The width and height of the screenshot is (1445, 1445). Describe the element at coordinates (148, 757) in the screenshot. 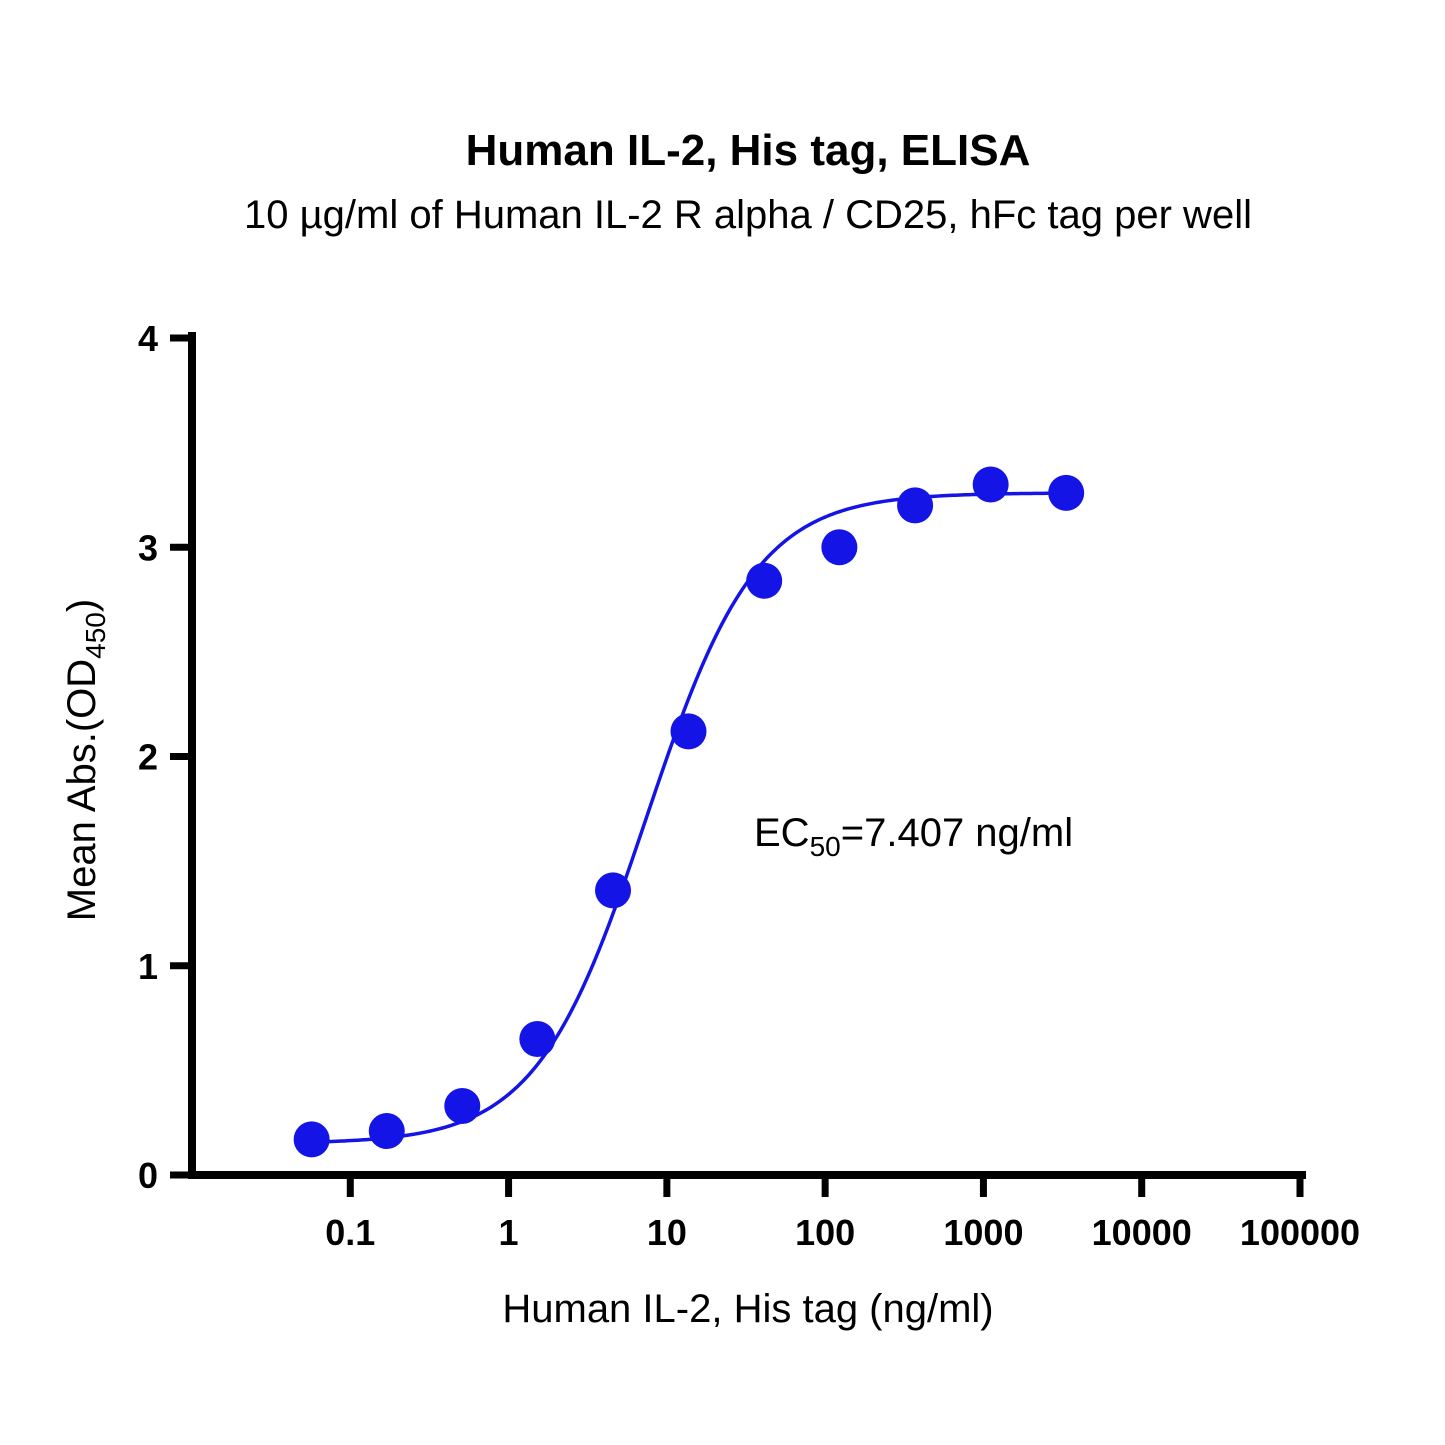

I see `y-tick-label: 2` at that location.